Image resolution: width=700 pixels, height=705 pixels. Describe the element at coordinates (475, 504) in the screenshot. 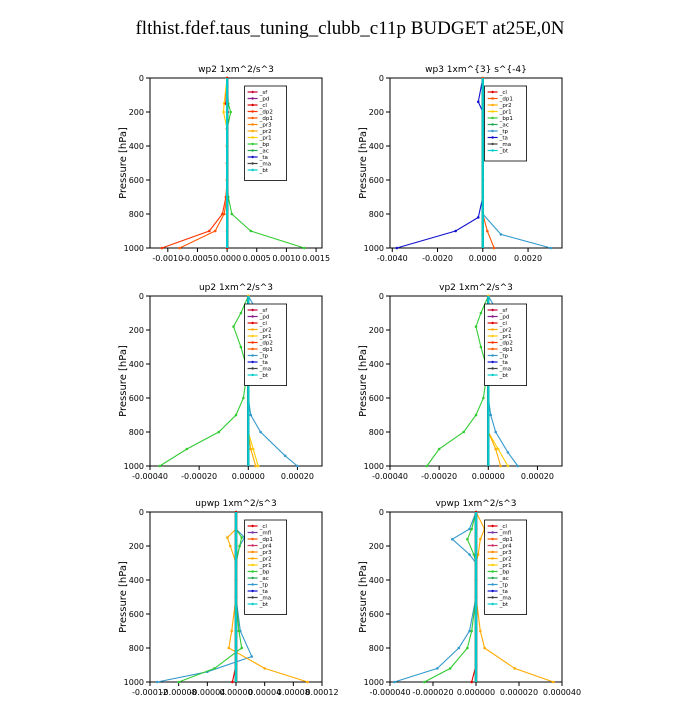

I see `chart-title: vpwp 1xm^2/s^3` at that location.